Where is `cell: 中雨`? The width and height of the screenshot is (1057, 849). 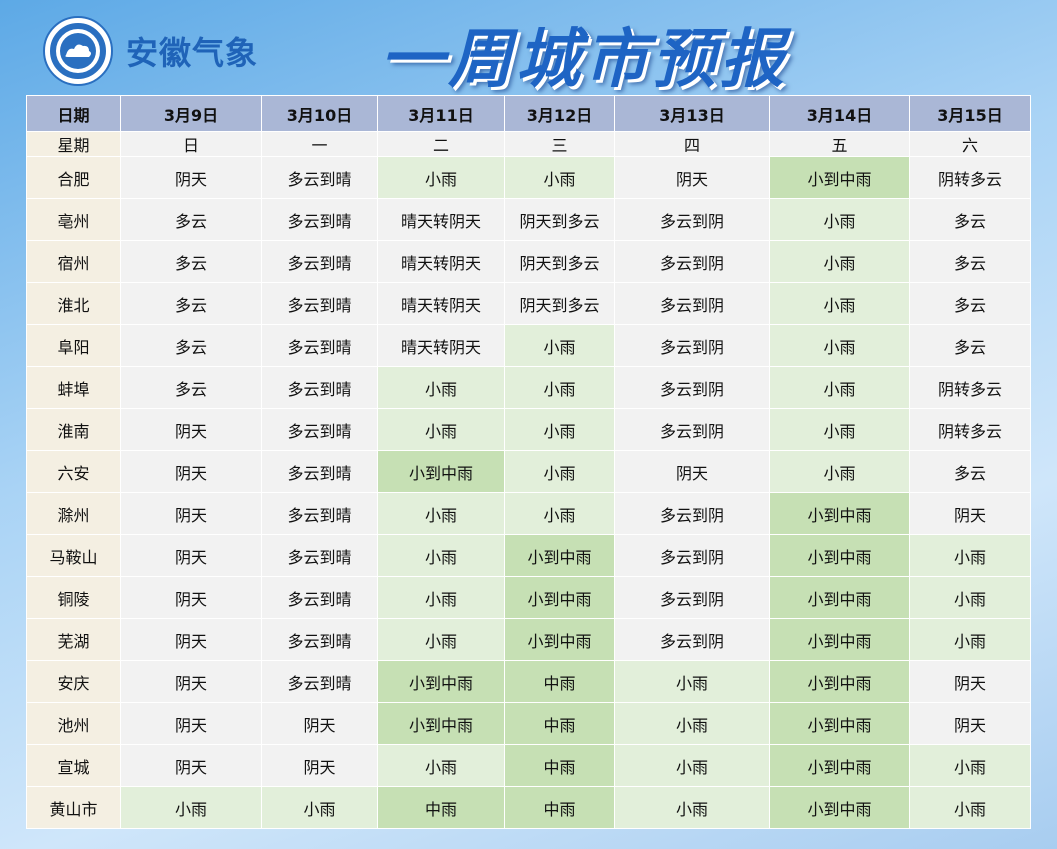 cell: 中雨 is located at coordinates (559, 723).